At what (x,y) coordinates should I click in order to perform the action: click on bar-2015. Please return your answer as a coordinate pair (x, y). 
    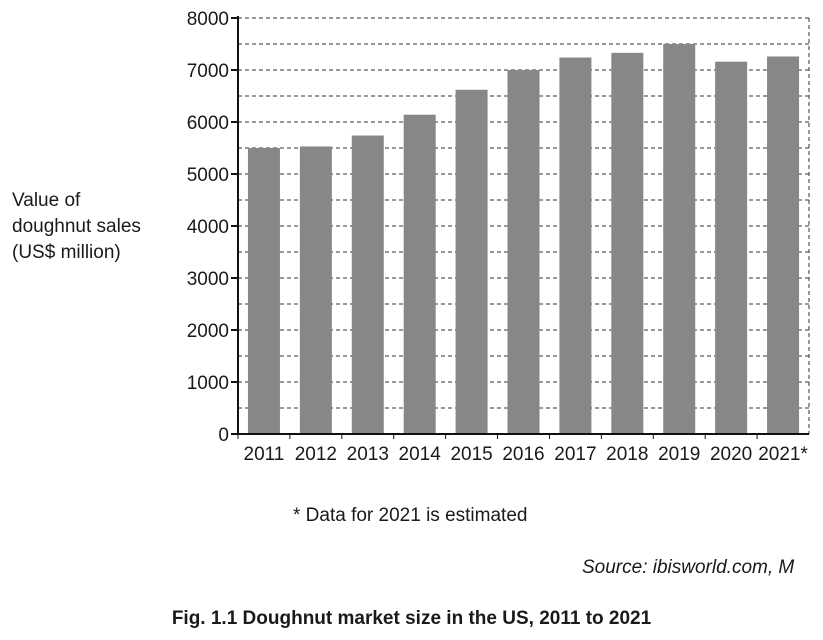
    Looking at the image, I should click on (471, 261).